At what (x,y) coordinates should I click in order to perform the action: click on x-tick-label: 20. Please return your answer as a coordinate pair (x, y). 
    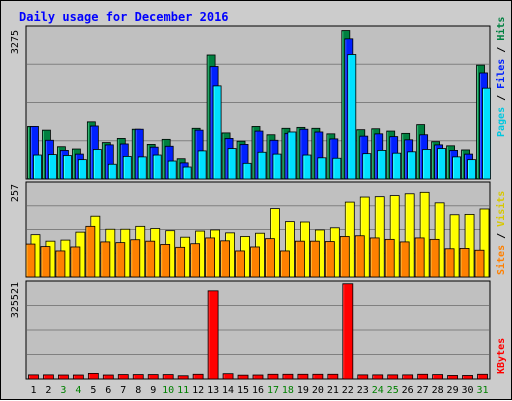
    Looking at the image, I should click on (318, 390).